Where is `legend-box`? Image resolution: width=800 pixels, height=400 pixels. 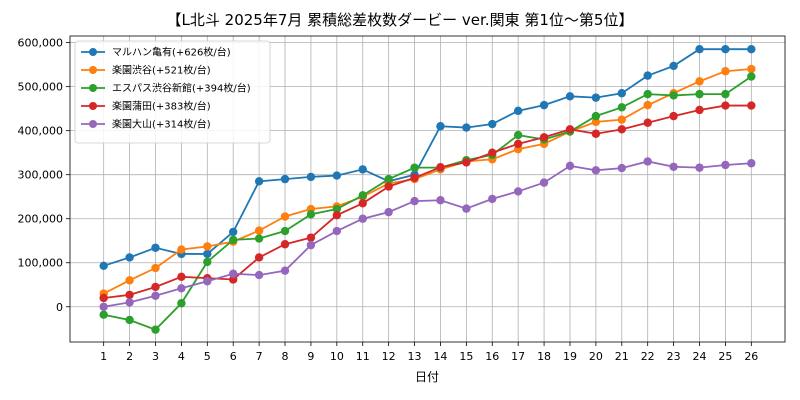
legend-box is located at coordinates (172, 92).